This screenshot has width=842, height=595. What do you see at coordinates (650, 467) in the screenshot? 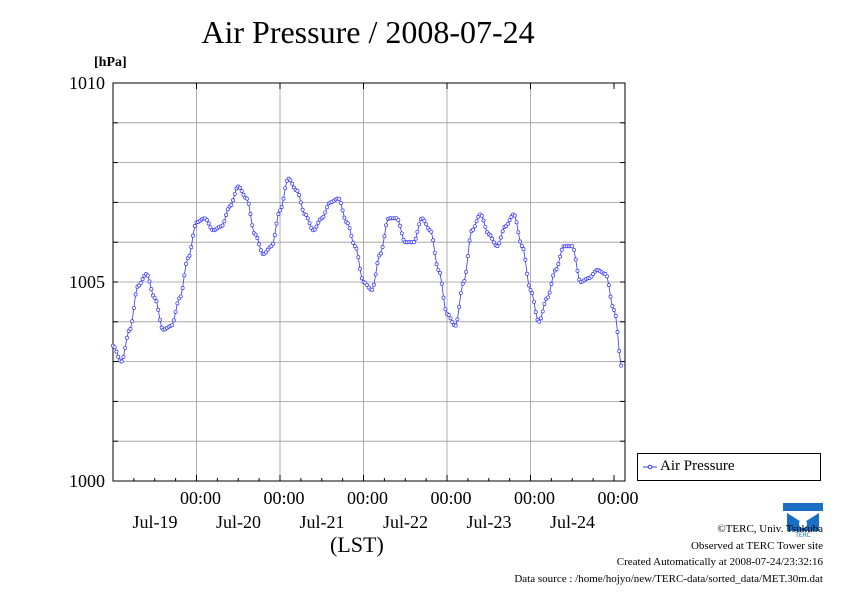
I see `legend-point` at bounding box center [650, 467].